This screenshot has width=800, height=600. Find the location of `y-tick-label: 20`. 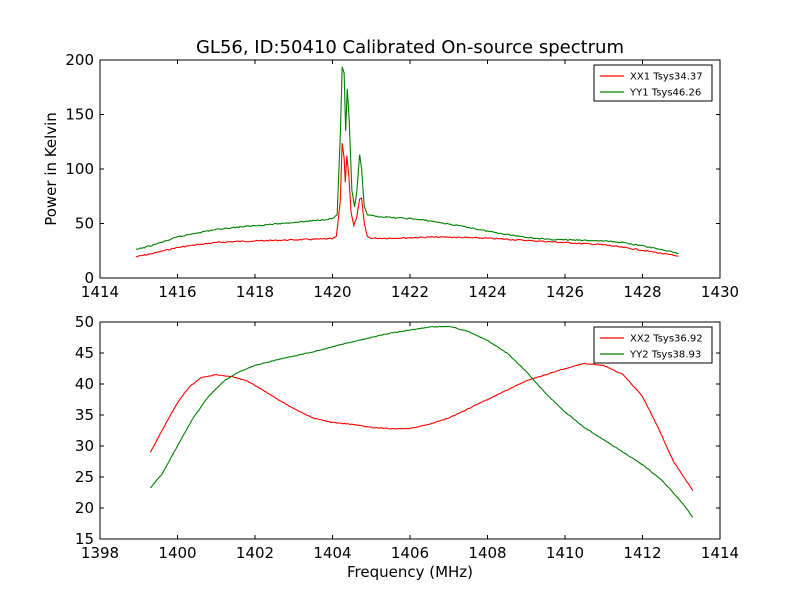

y-tick-label: 20 is located at coordinates (84, 508).